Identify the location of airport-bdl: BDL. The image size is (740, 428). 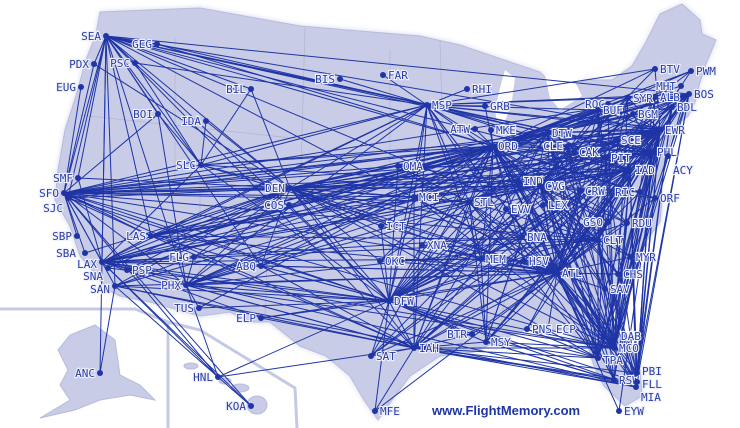
(683, 107).